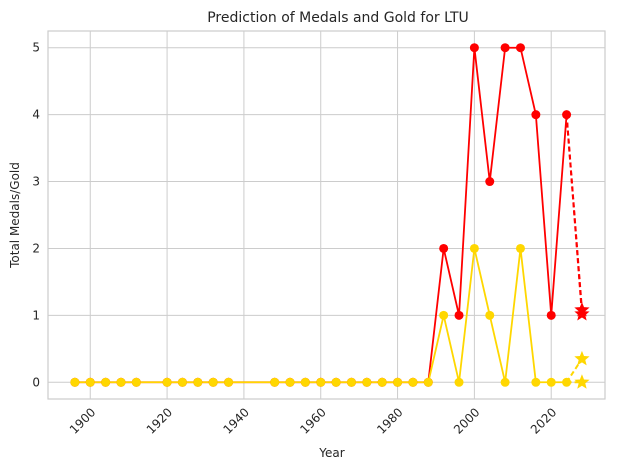 This screenshot has height=470, width=630. Describe the element at coordinates (36, 248) in the screenshot. I see `y-tick-label: 2` at that location.